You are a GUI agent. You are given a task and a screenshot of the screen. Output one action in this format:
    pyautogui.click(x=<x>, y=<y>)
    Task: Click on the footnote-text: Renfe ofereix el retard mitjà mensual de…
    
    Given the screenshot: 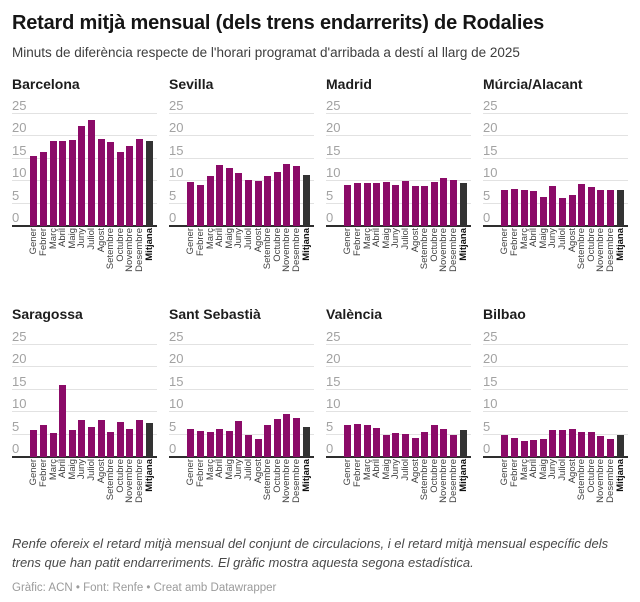 What is the action you would take?
    pyautogui.click(x=310, y=553)
    